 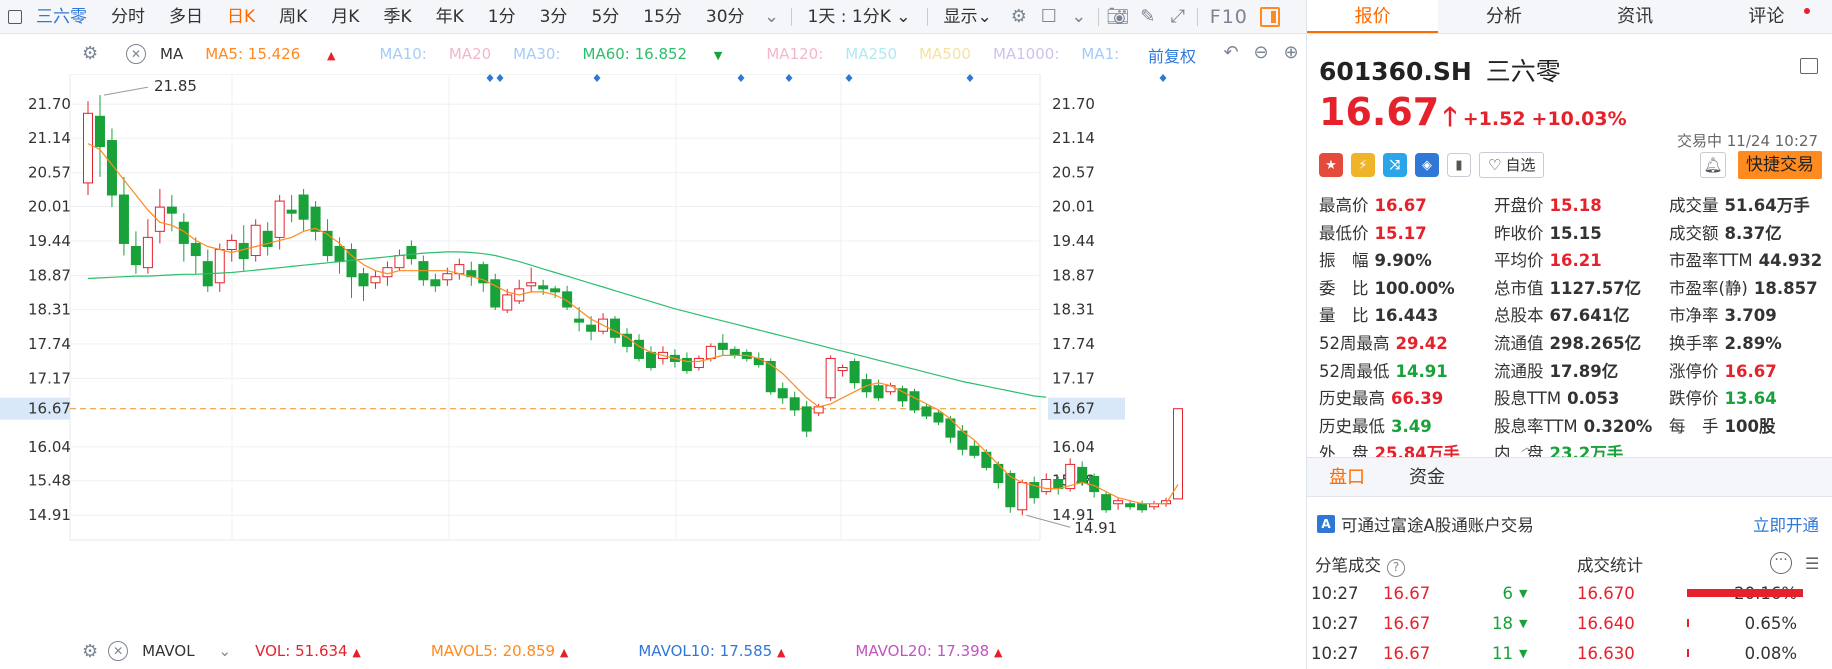 I want to click on lightning-icon: ⚡︎, so click(x=1363, y=165).